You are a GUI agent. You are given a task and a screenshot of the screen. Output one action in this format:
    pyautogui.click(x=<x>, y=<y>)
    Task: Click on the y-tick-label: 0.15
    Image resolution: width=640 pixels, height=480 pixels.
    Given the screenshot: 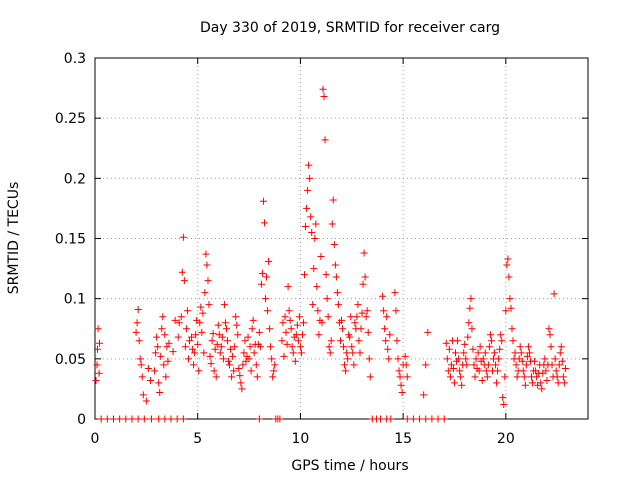 What is the action you would take?
    pyautogui.click(x=70, y=240)
    